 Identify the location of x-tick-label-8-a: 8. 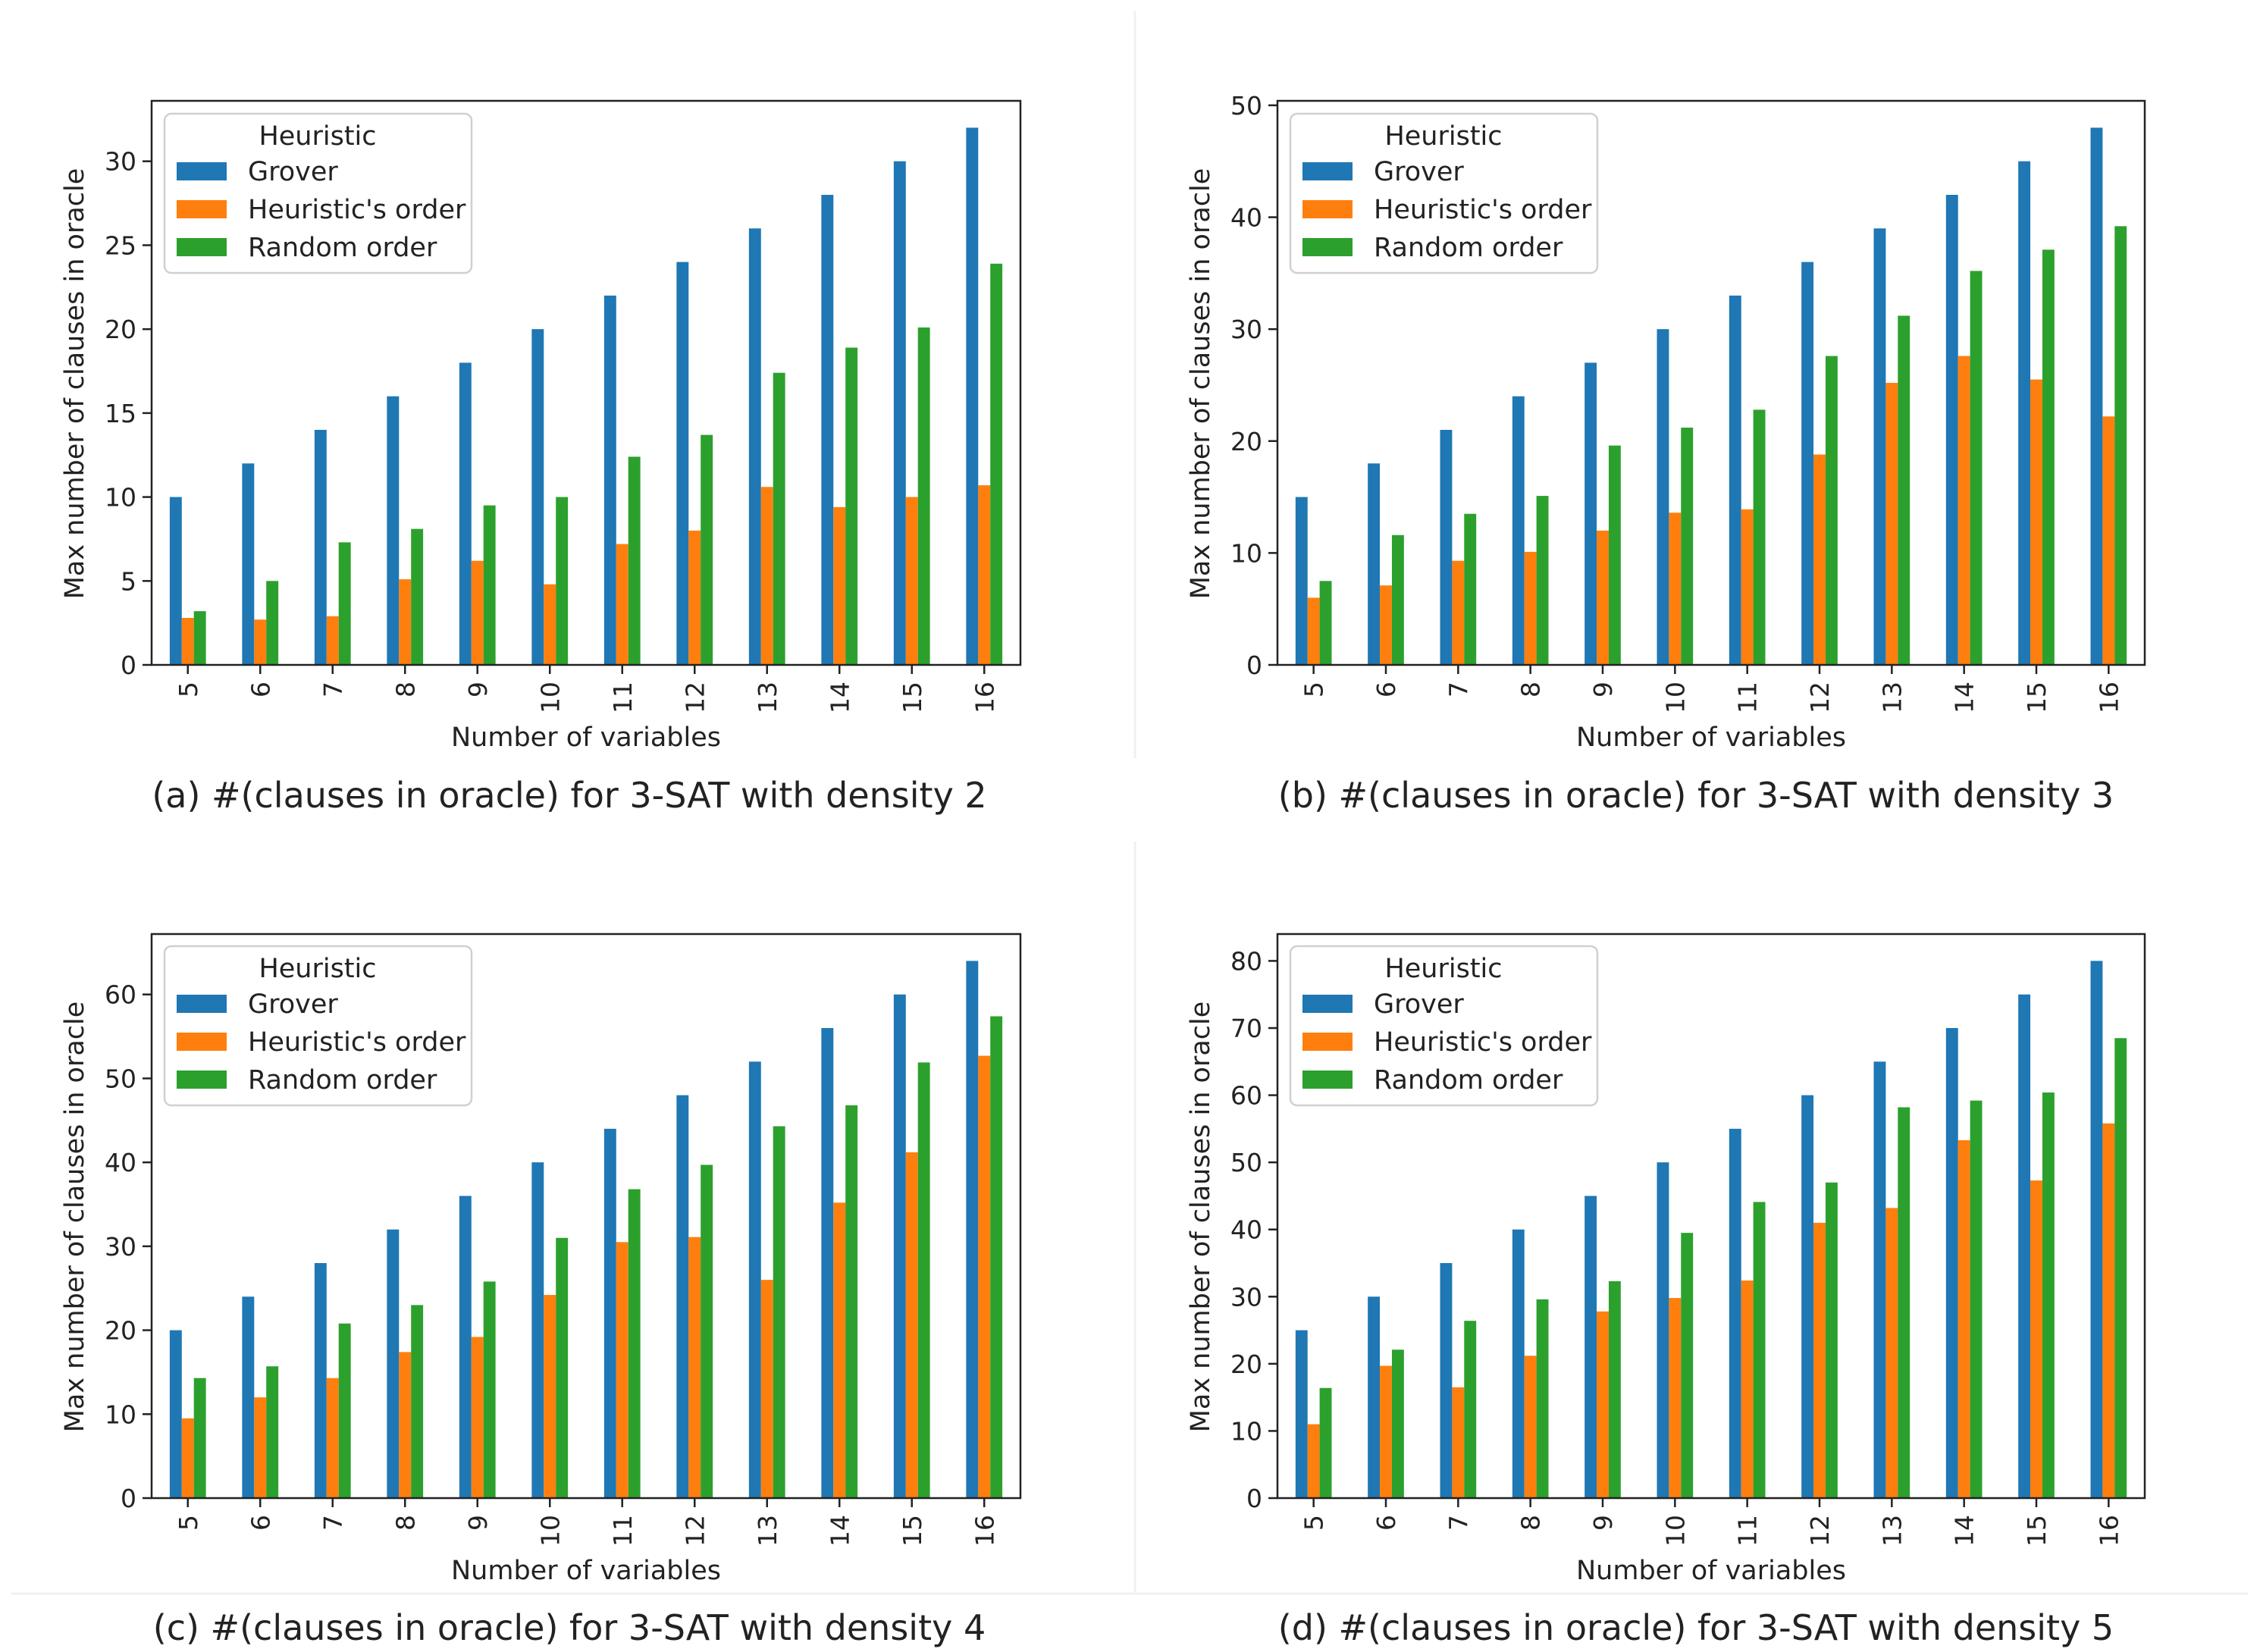
(405, 689).